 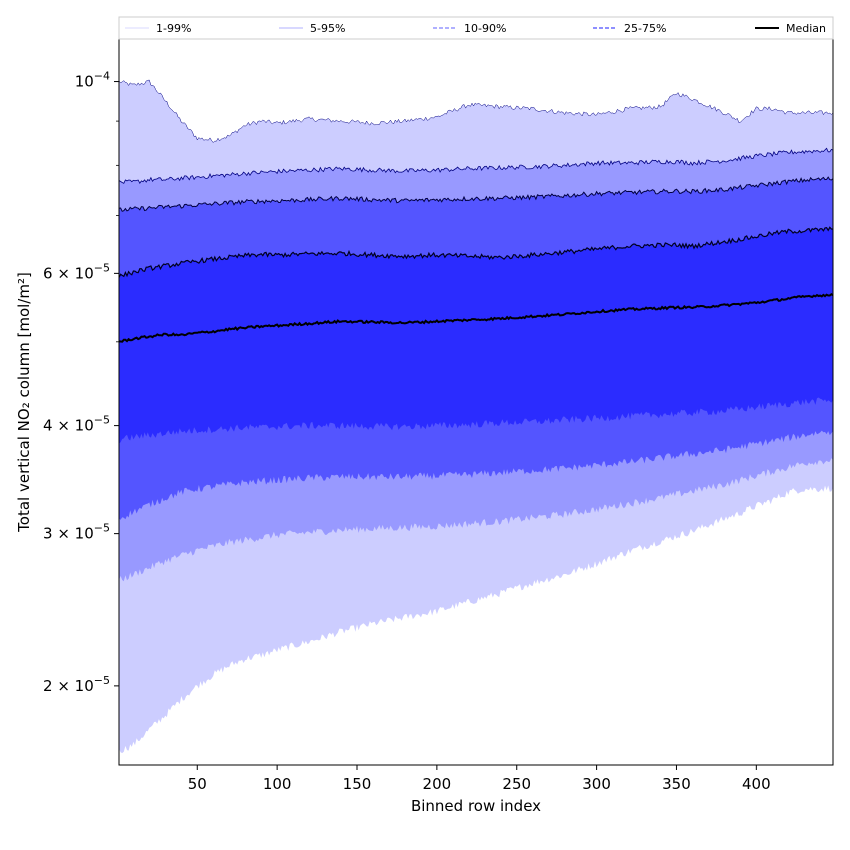 I want to click on y-tick-label: 10−4, so click(x=92, y=80).